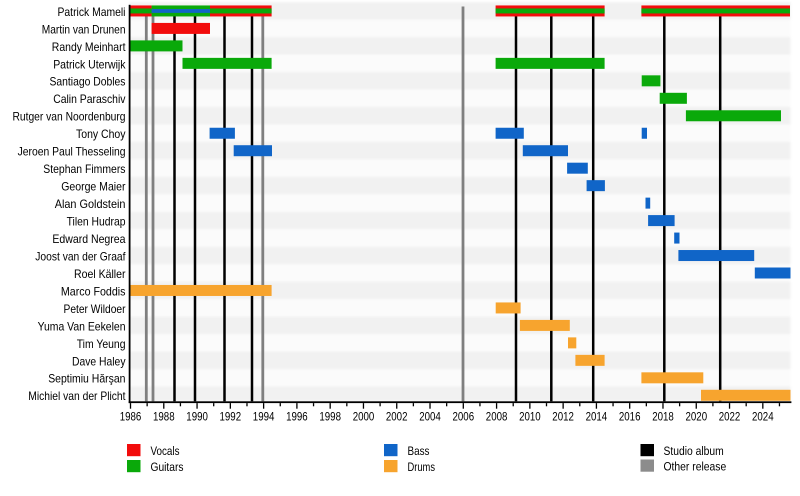 Image resolution: width=800 pixels, height=496 pixels. What do you see at coordinates (430, 416) in the screenshot?
I see `svg-text: 2004` at bounding box center [430, 416].